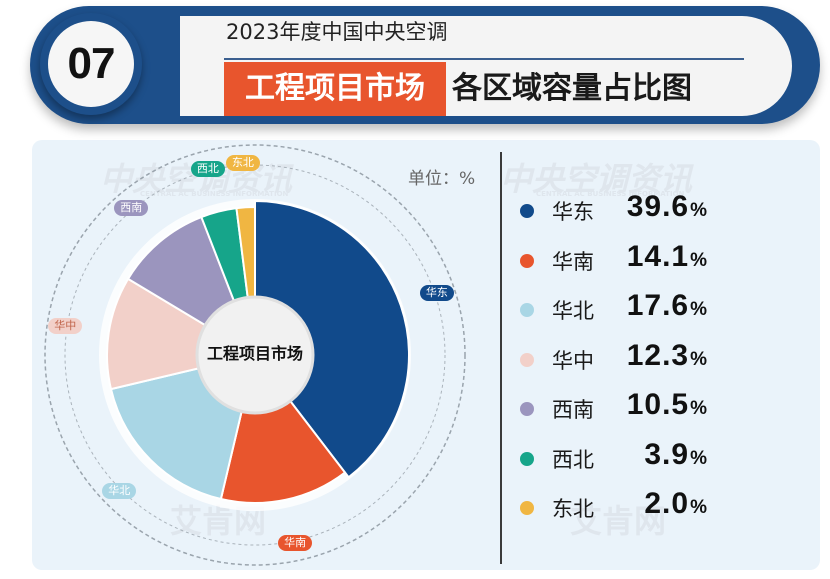 Image resolution: width=830 pixels, height=579 pixels. What do you see at coordinates (658, 404) in the screenshot?
I see `legend-value-number: 10.5` at bounding box center [658, 404].